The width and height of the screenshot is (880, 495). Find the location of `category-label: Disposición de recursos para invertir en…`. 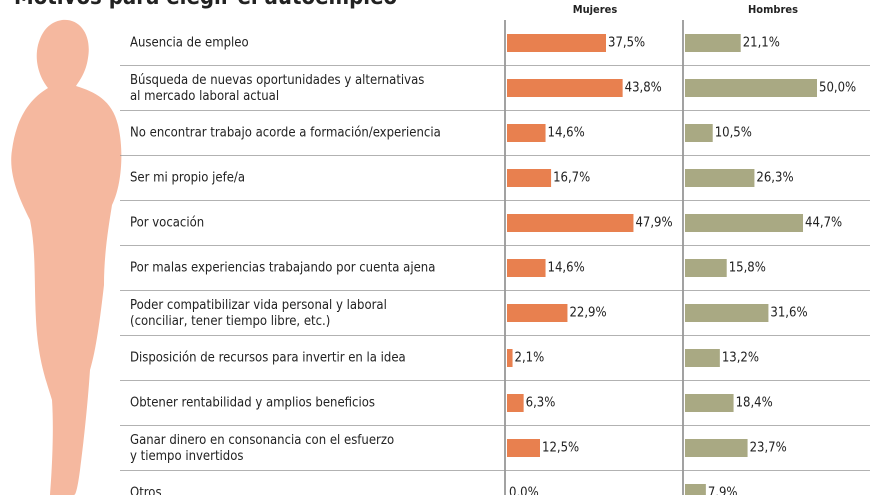

category-label: Disposición de recursos para invertir en… is located at coordinates (268, 358).